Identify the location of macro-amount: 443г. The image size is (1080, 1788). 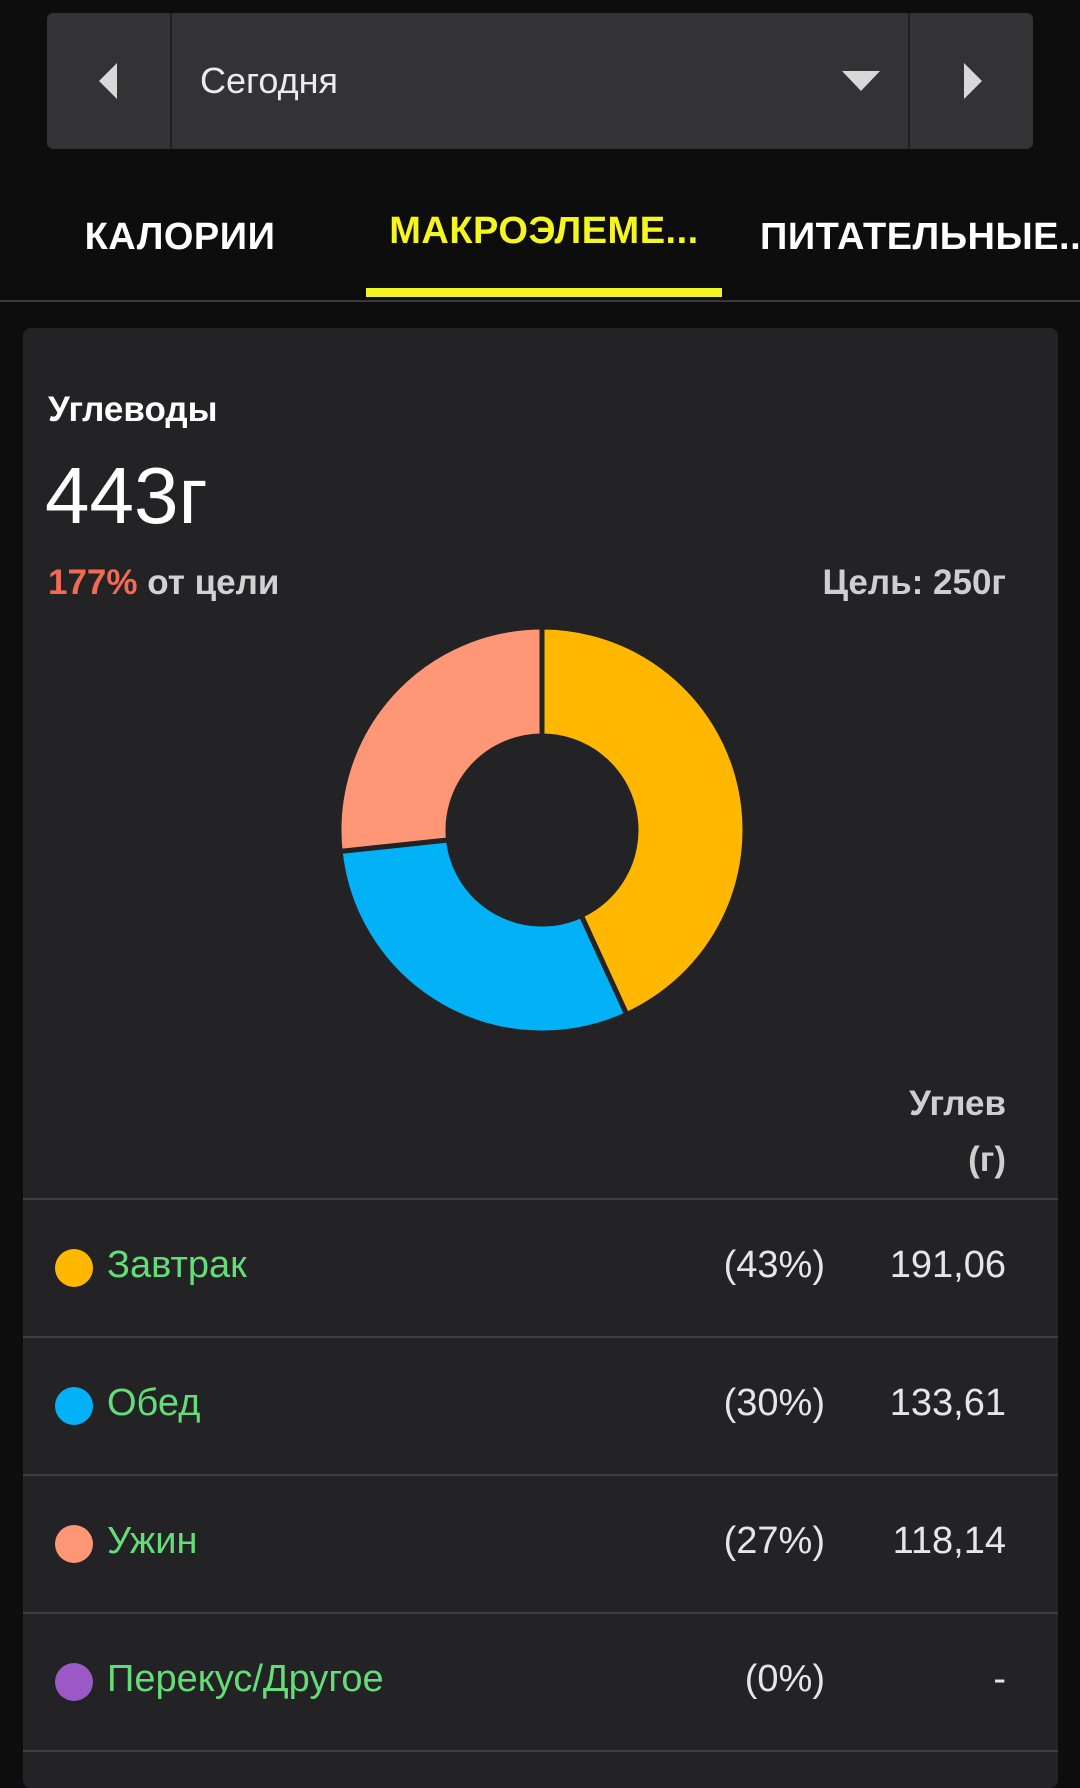
(126, 495).